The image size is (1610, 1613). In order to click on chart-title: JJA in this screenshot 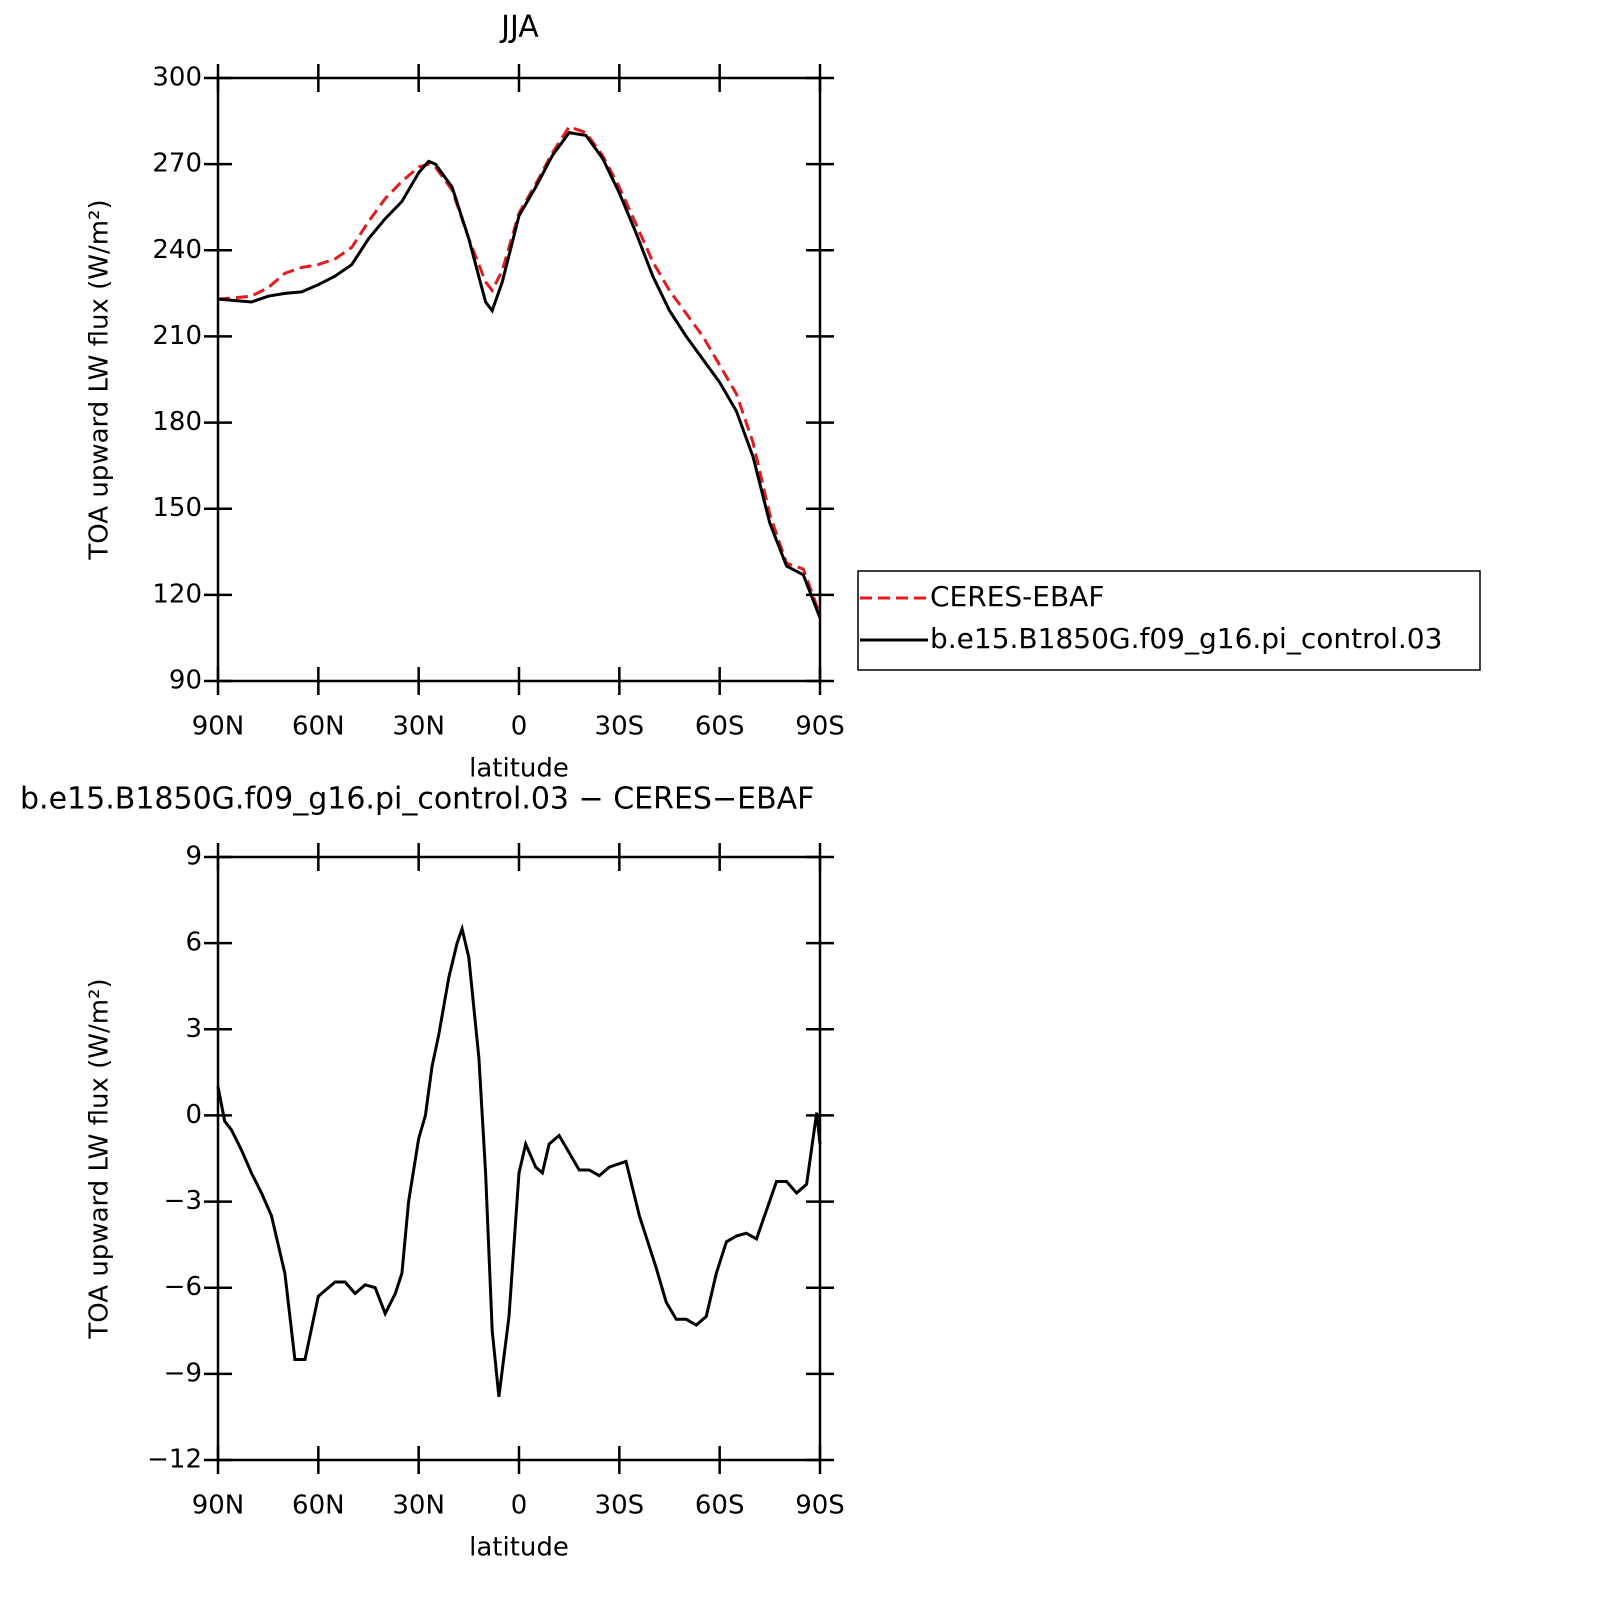, I will do `click(519, 27)`.